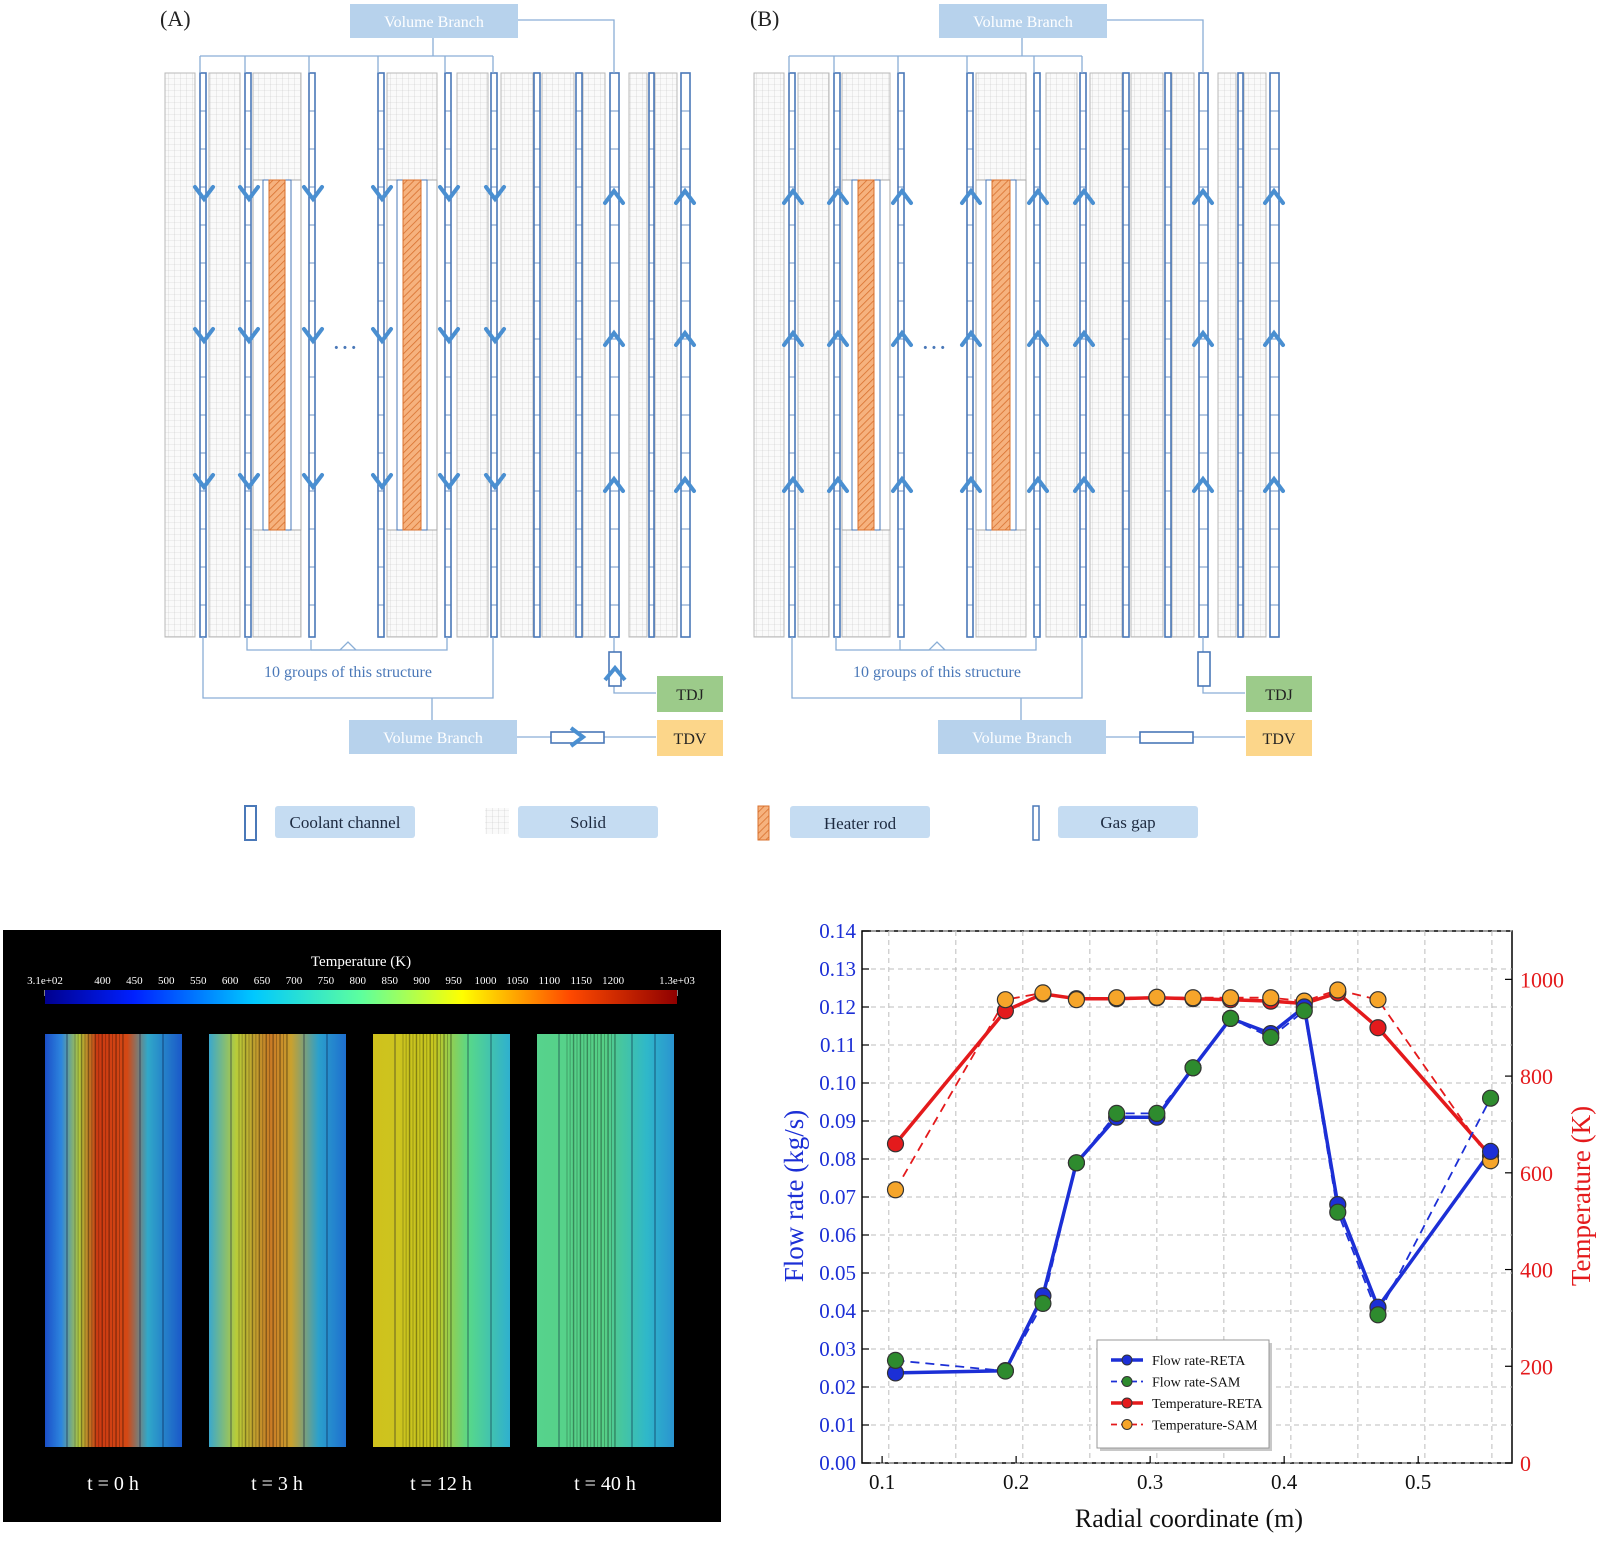 Image resolution: width=1600 pixels, height=1541 pixels. I want to click on group-count-label: 10 groups of this structure, so click(348, 672).